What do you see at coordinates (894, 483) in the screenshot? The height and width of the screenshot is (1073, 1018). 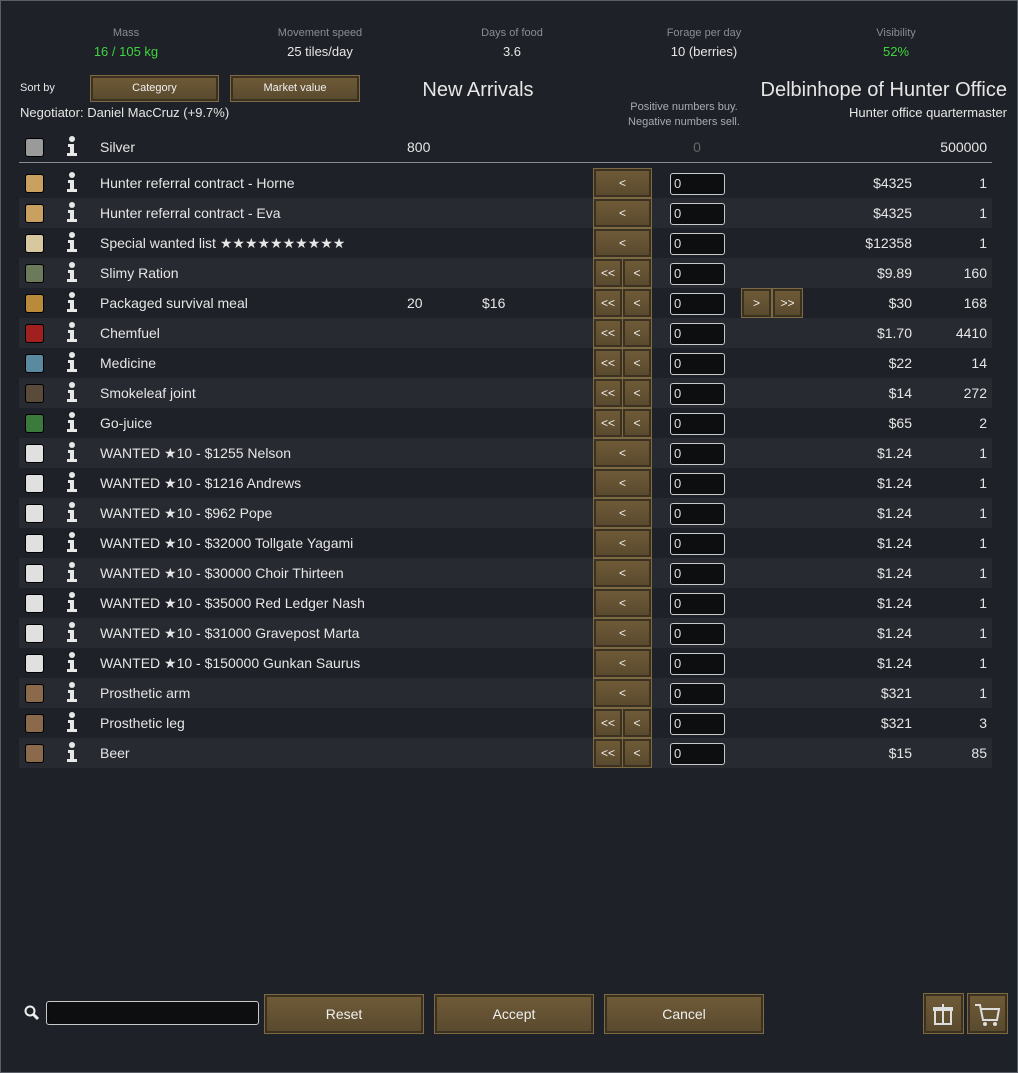 I see `trader-price: $1.24` at bounding box center [894, 483].